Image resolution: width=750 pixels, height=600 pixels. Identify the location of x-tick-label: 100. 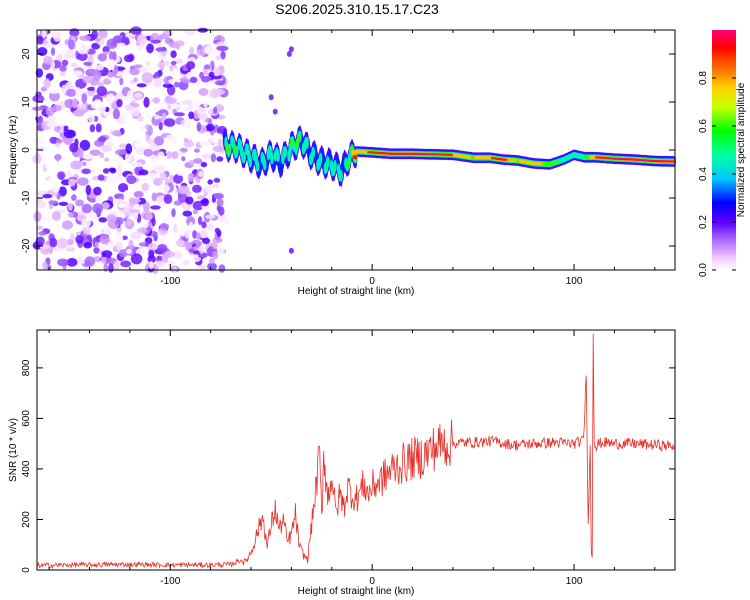
(574, 581).